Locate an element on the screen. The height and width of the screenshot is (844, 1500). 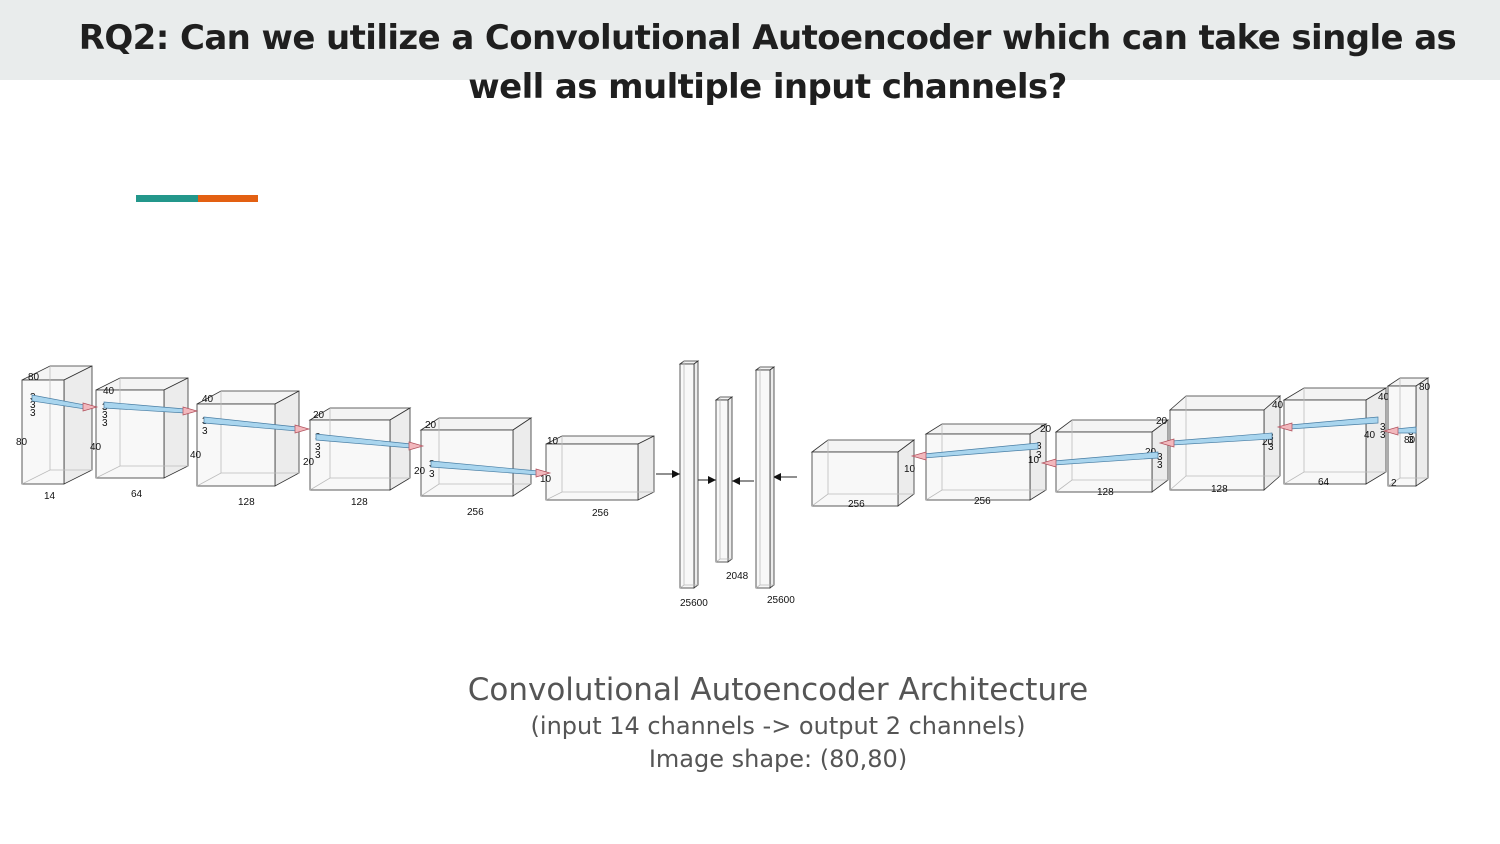
decoder-block-2-dim-label: 256 is located at coordinates (982, 501).